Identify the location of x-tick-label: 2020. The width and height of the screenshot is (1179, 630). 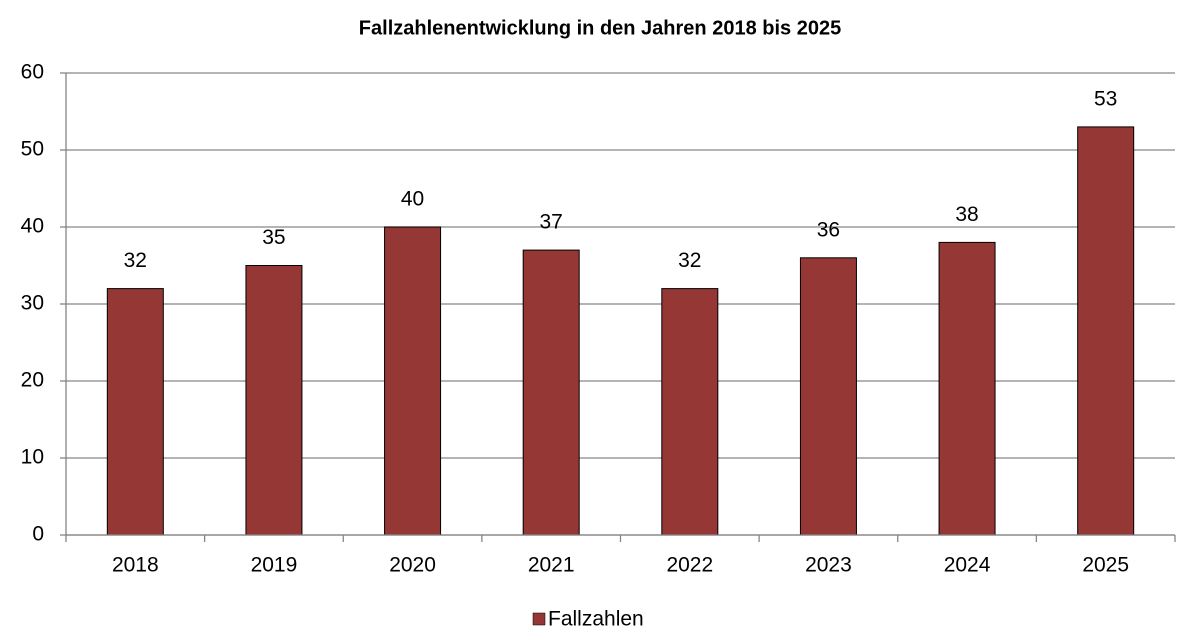
(412, 565).